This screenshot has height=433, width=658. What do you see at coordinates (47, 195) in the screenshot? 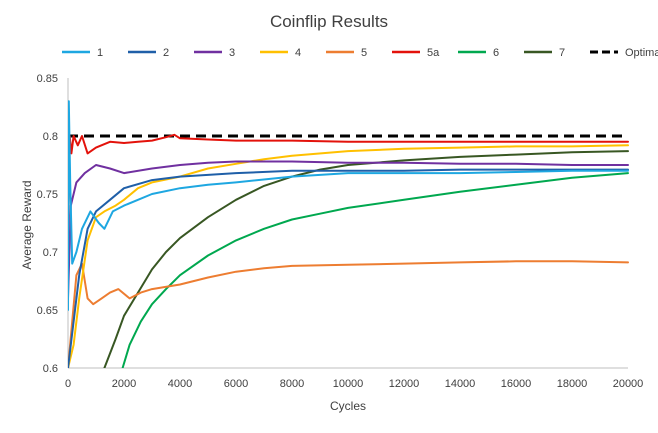
I see `y-tick-label: 0.75` at bounding box center [47, 195].